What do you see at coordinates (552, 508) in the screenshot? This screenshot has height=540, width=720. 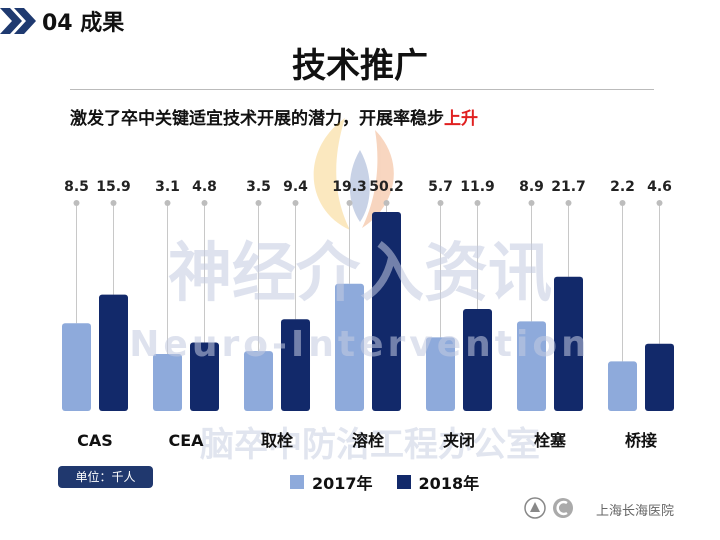 I see `footer-logos` at bounding box center [552, 508].